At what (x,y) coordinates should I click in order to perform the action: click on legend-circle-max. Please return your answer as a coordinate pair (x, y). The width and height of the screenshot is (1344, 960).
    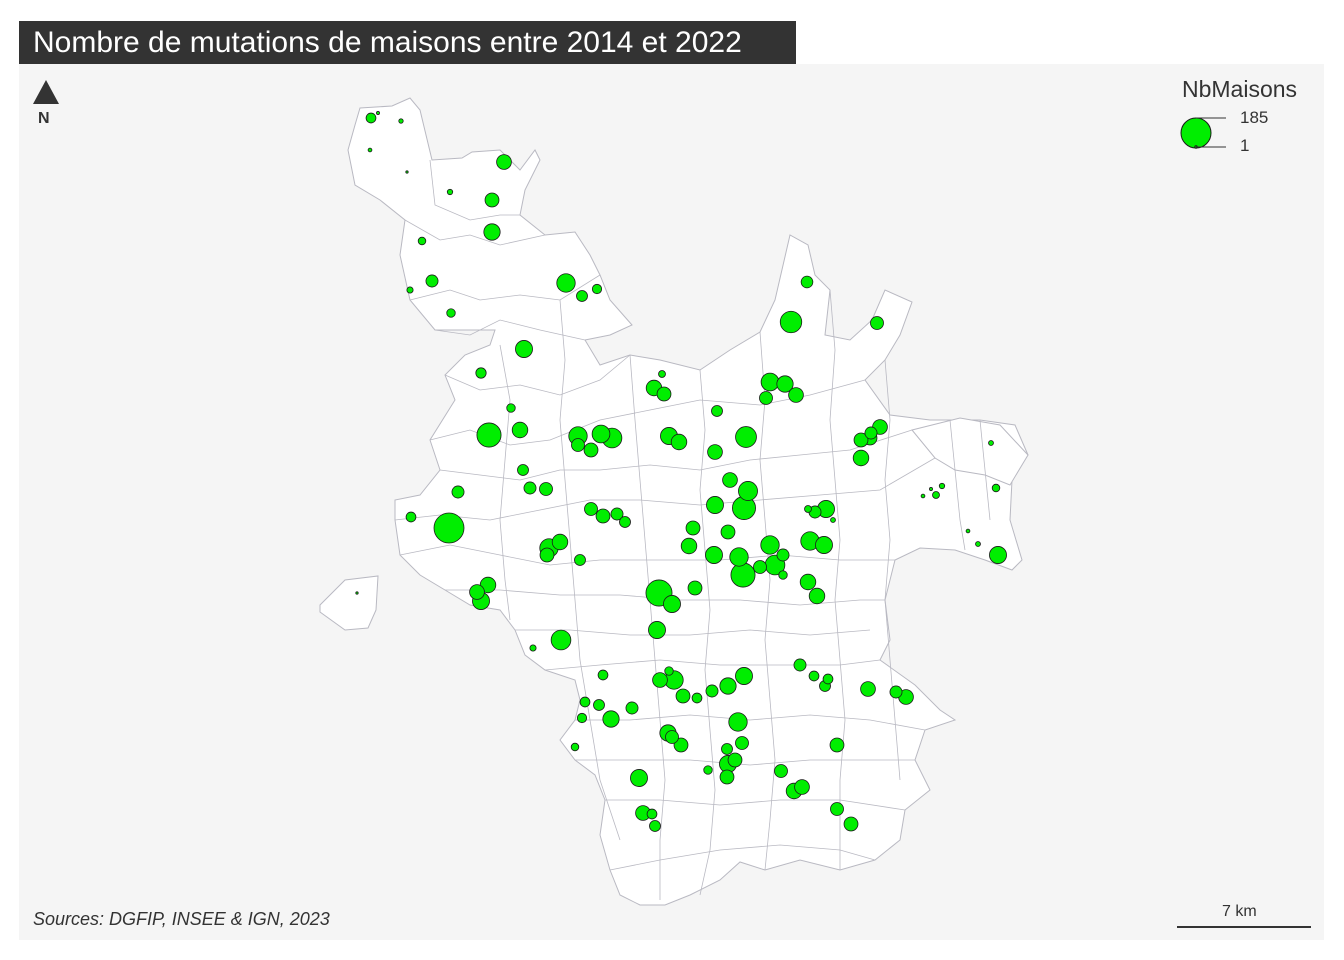
    Looking at the image, I should click on (1196, 133).